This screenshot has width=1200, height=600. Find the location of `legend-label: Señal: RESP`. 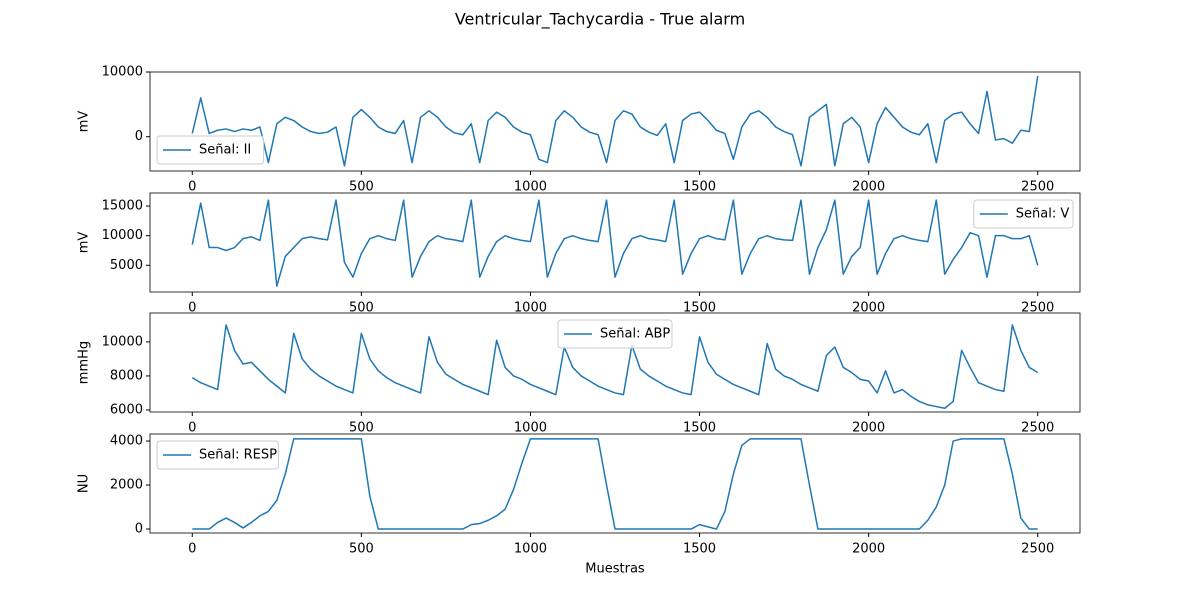

legend-label: Señal: RESP is located at coordinates (238, 455).